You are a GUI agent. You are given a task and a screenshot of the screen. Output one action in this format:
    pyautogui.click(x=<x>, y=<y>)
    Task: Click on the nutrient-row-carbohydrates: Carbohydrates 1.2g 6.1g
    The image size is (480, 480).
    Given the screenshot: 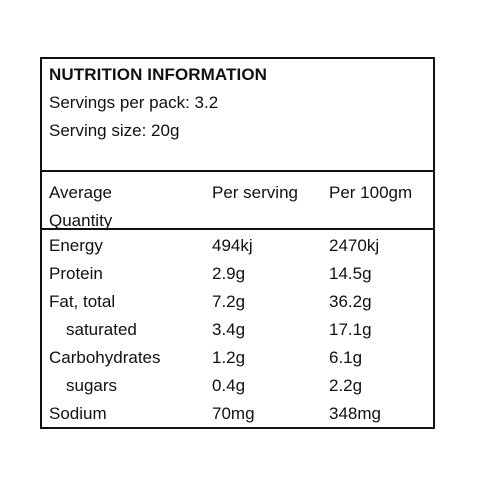 What is the action you would take?
    pyautogui.click(x=237, y=356)
    